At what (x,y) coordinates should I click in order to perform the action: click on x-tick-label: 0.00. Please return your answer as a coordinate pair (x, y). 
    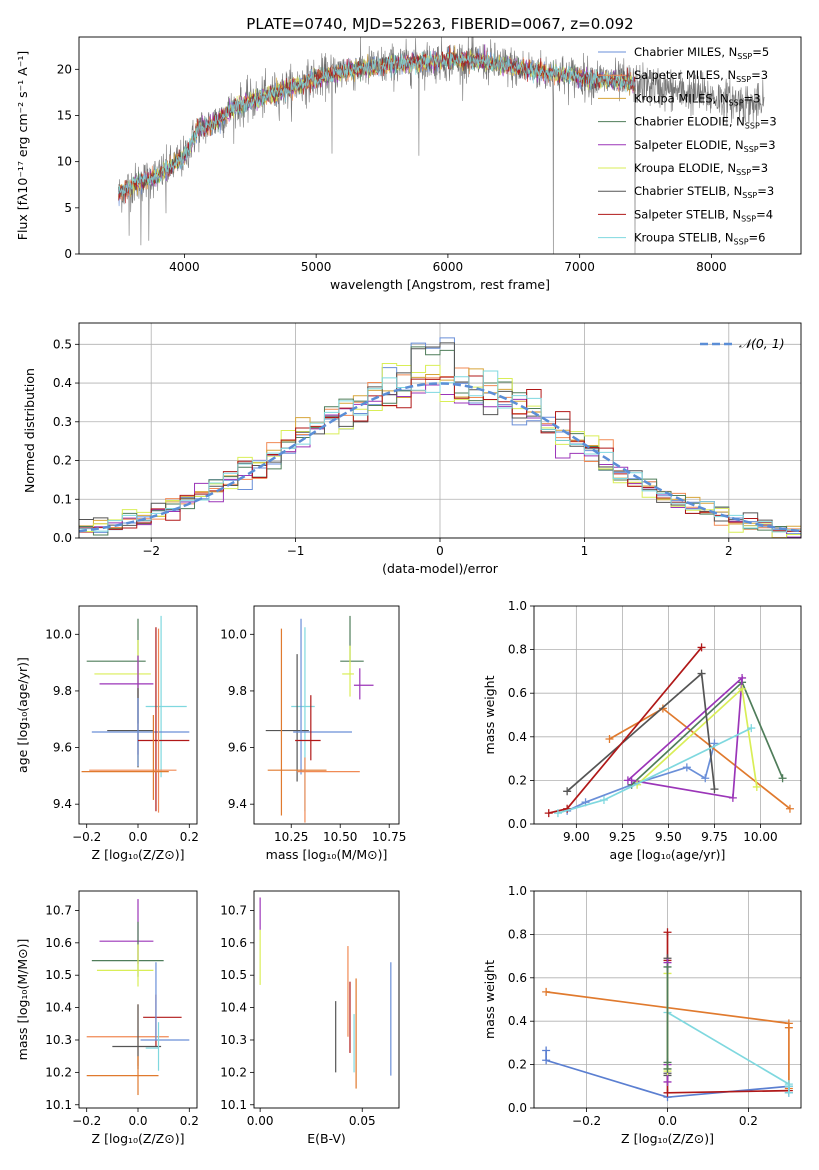
    Looking at the image, I should click on (260, 1121).